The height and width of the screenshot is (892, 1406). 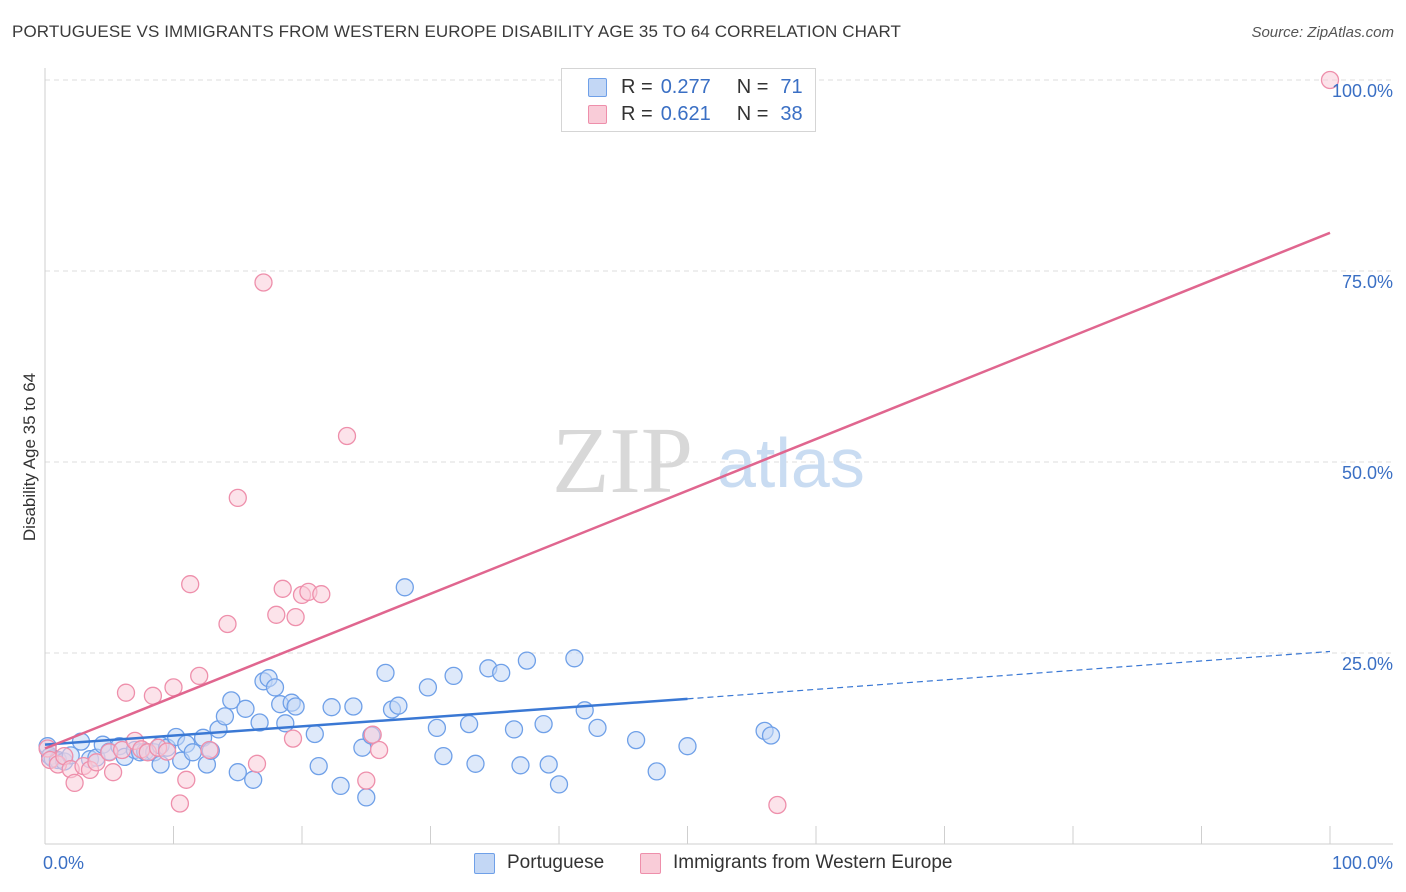 I want to click on trendline-portuguese, so click(x=366, y=721).